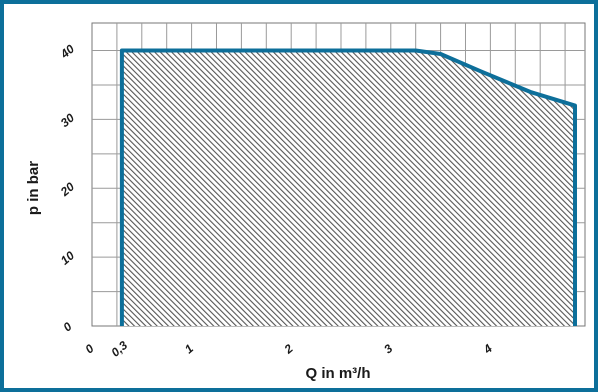 Image resolution: width=598 pixels, height=392 pixels. I want to click on x-tick-label: 0,3, so click(119, 349).